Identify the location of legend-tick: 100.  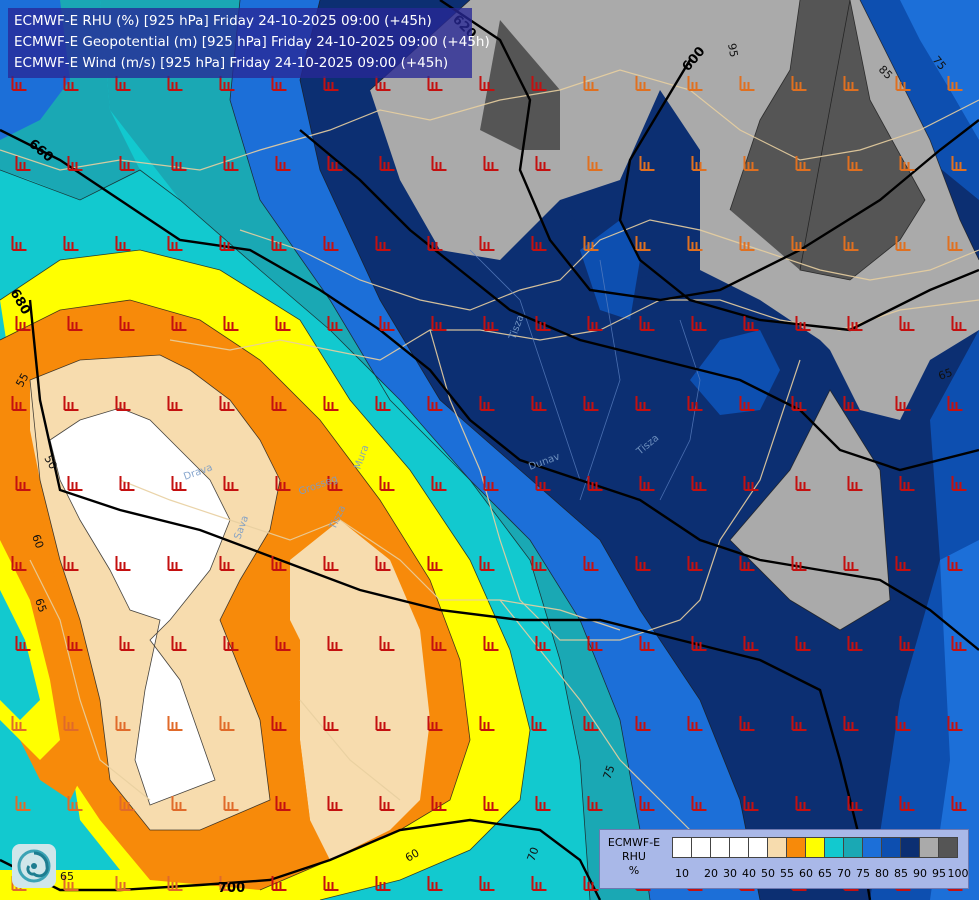
(958, 873).